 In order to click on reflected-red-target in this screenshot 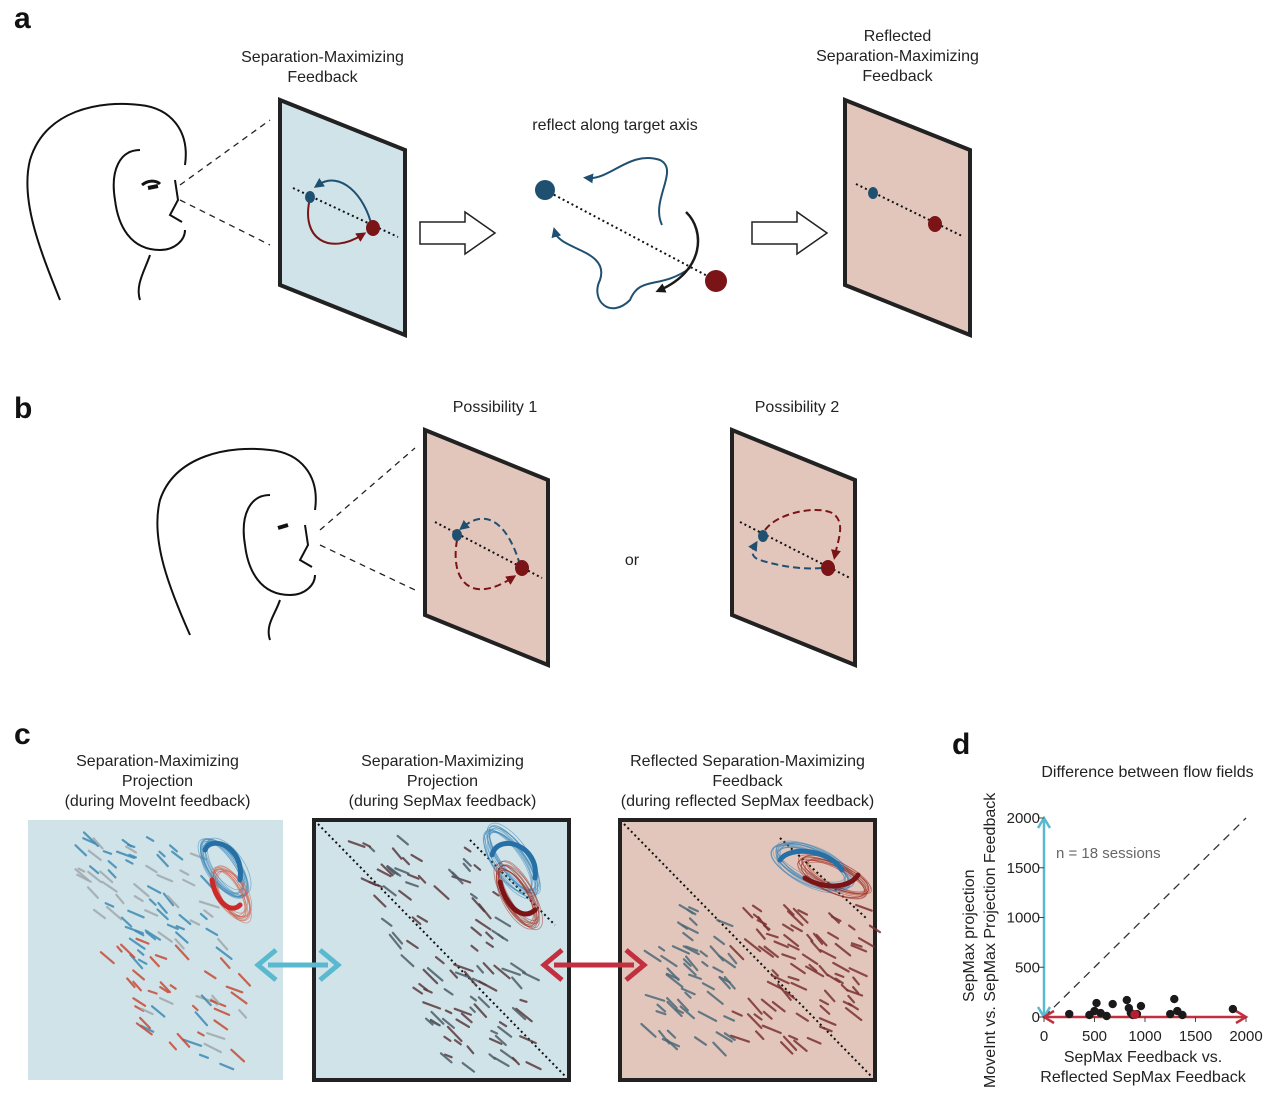, I will do `click(935, 224)`.